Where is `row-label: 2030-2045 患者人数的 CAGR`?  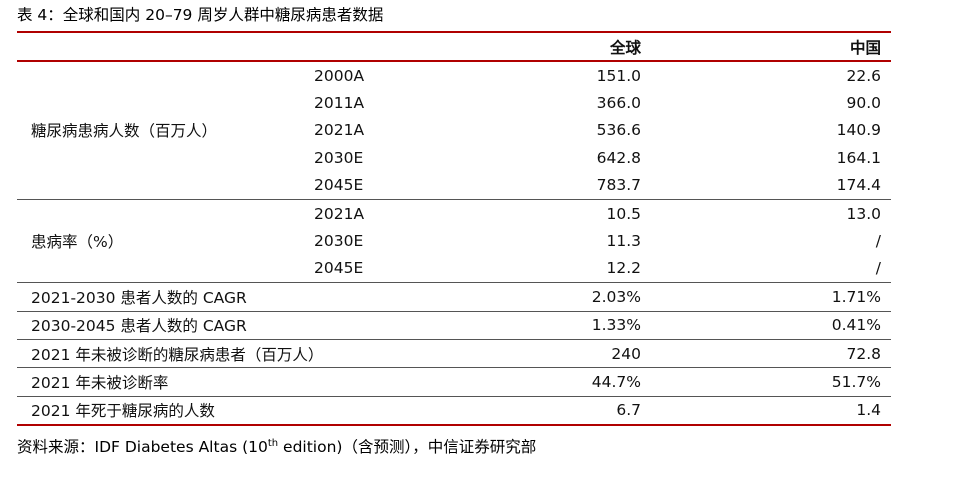
row-label: 2030-2045 患者人数的 CAGR is located at coordinates (267, 325).